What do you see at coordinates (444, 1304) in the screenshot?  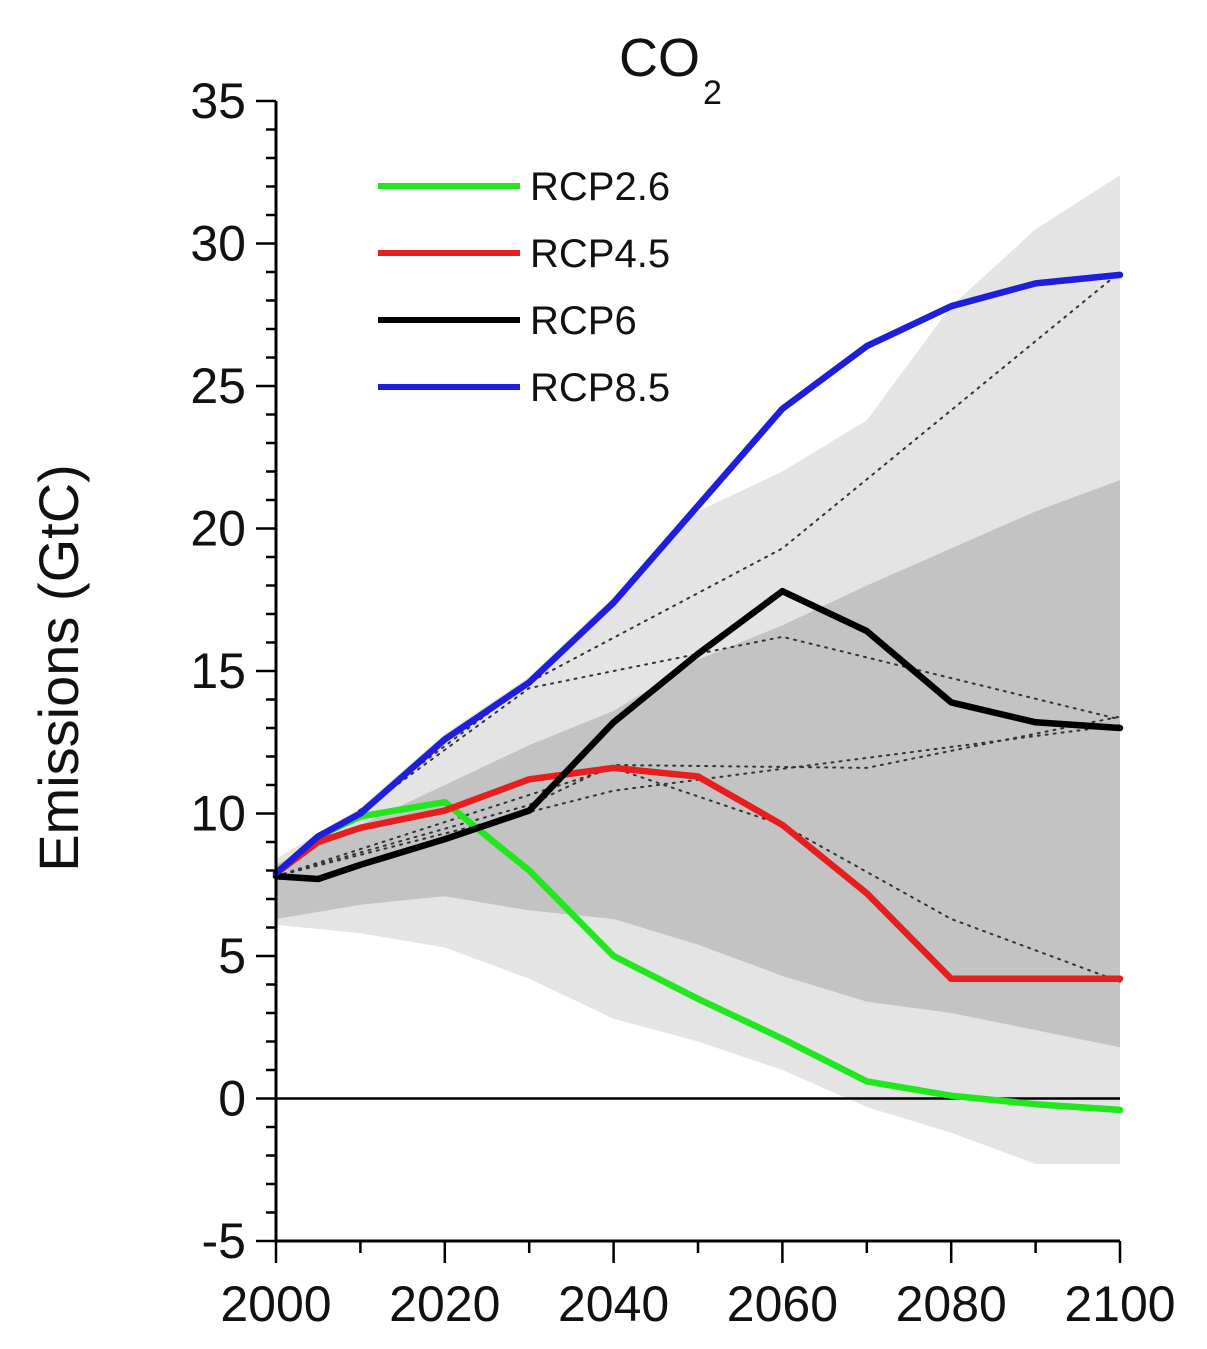 I see `x-tick-label: 2020` at bounding box center [444, 1304].